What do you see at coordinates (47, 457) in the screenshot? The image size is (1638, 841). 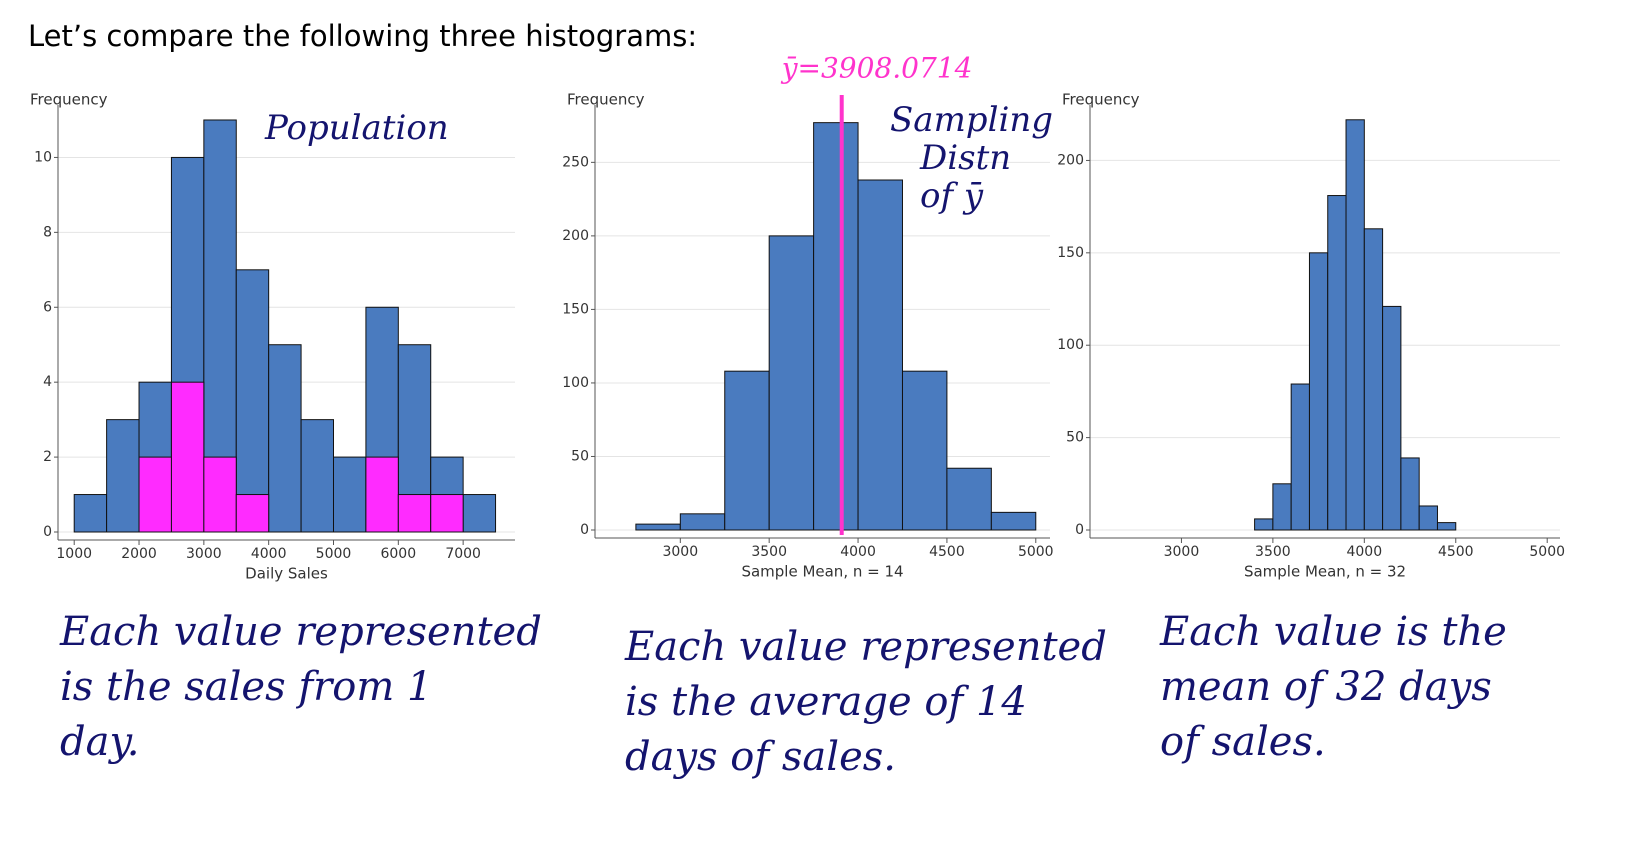 I see `y-tick-label: 2` at bounding box center [47, 457].